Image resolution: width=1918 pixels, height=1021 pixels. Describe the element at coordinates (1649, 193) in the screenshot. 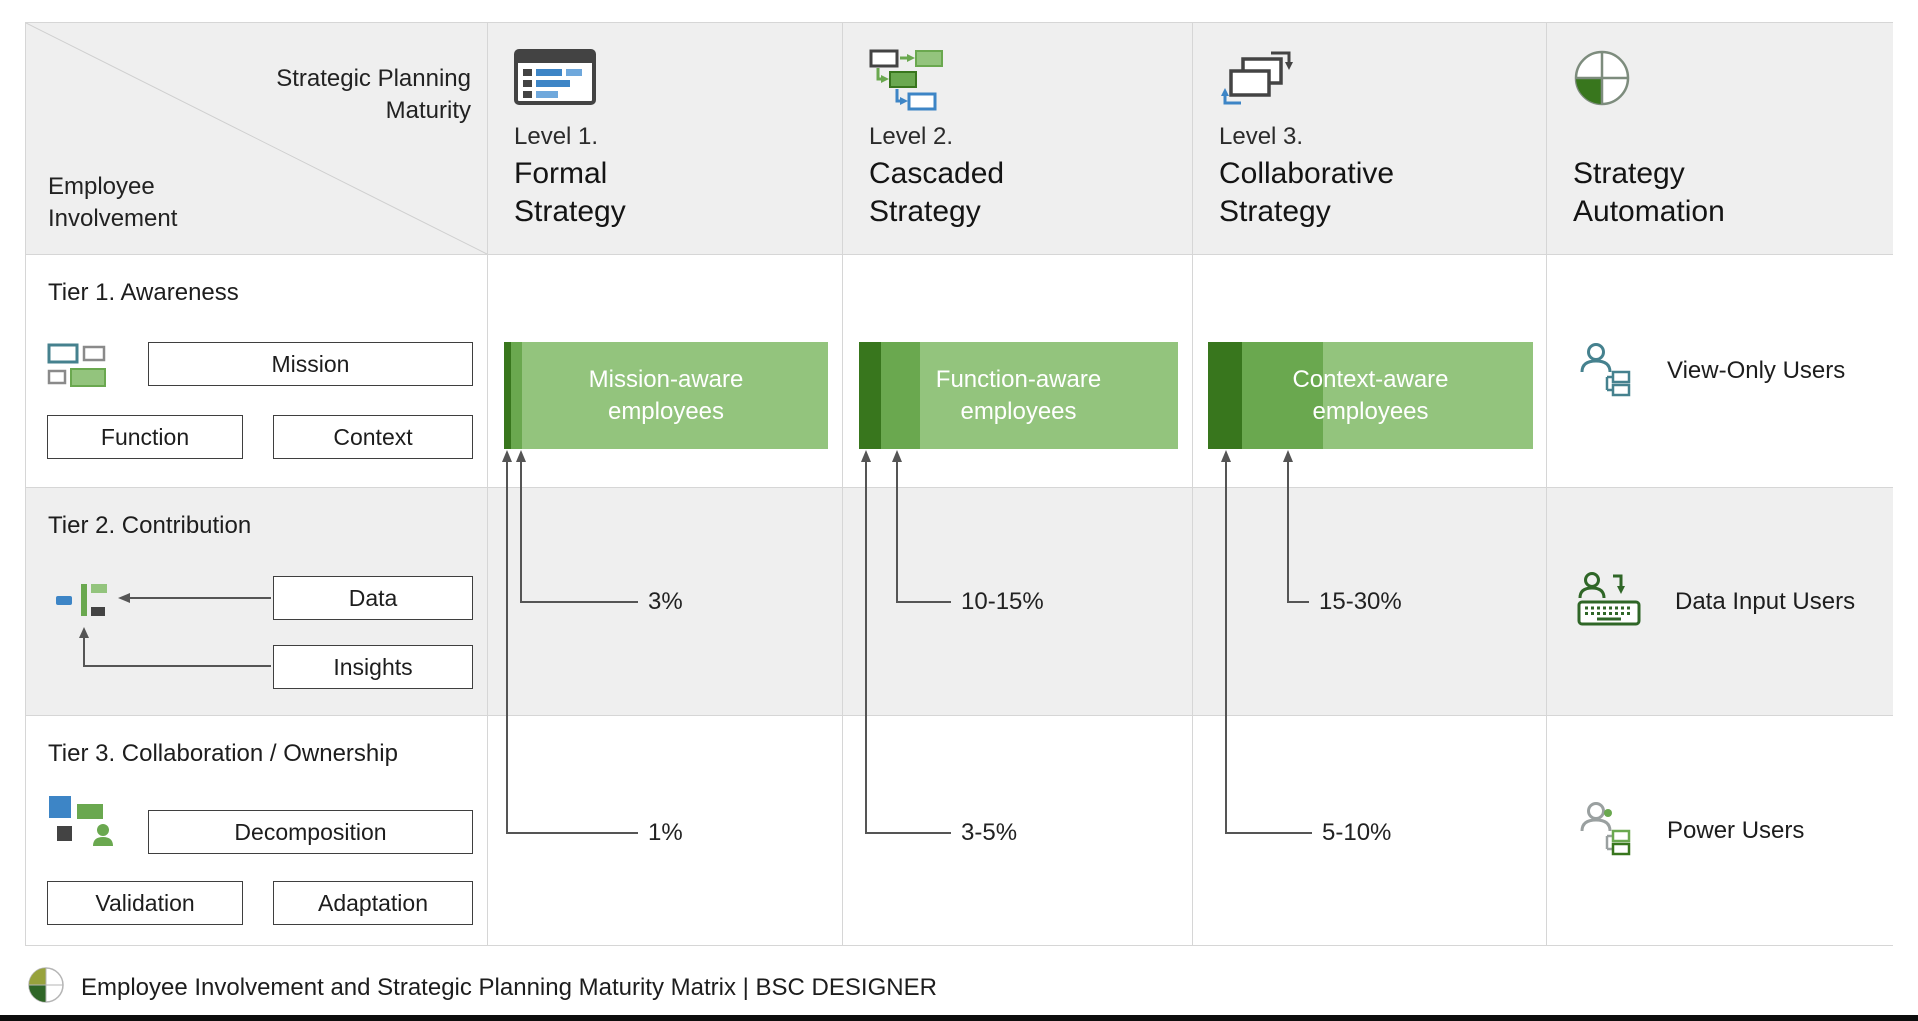

I see `automation-title: Strategy Automation` at that location.